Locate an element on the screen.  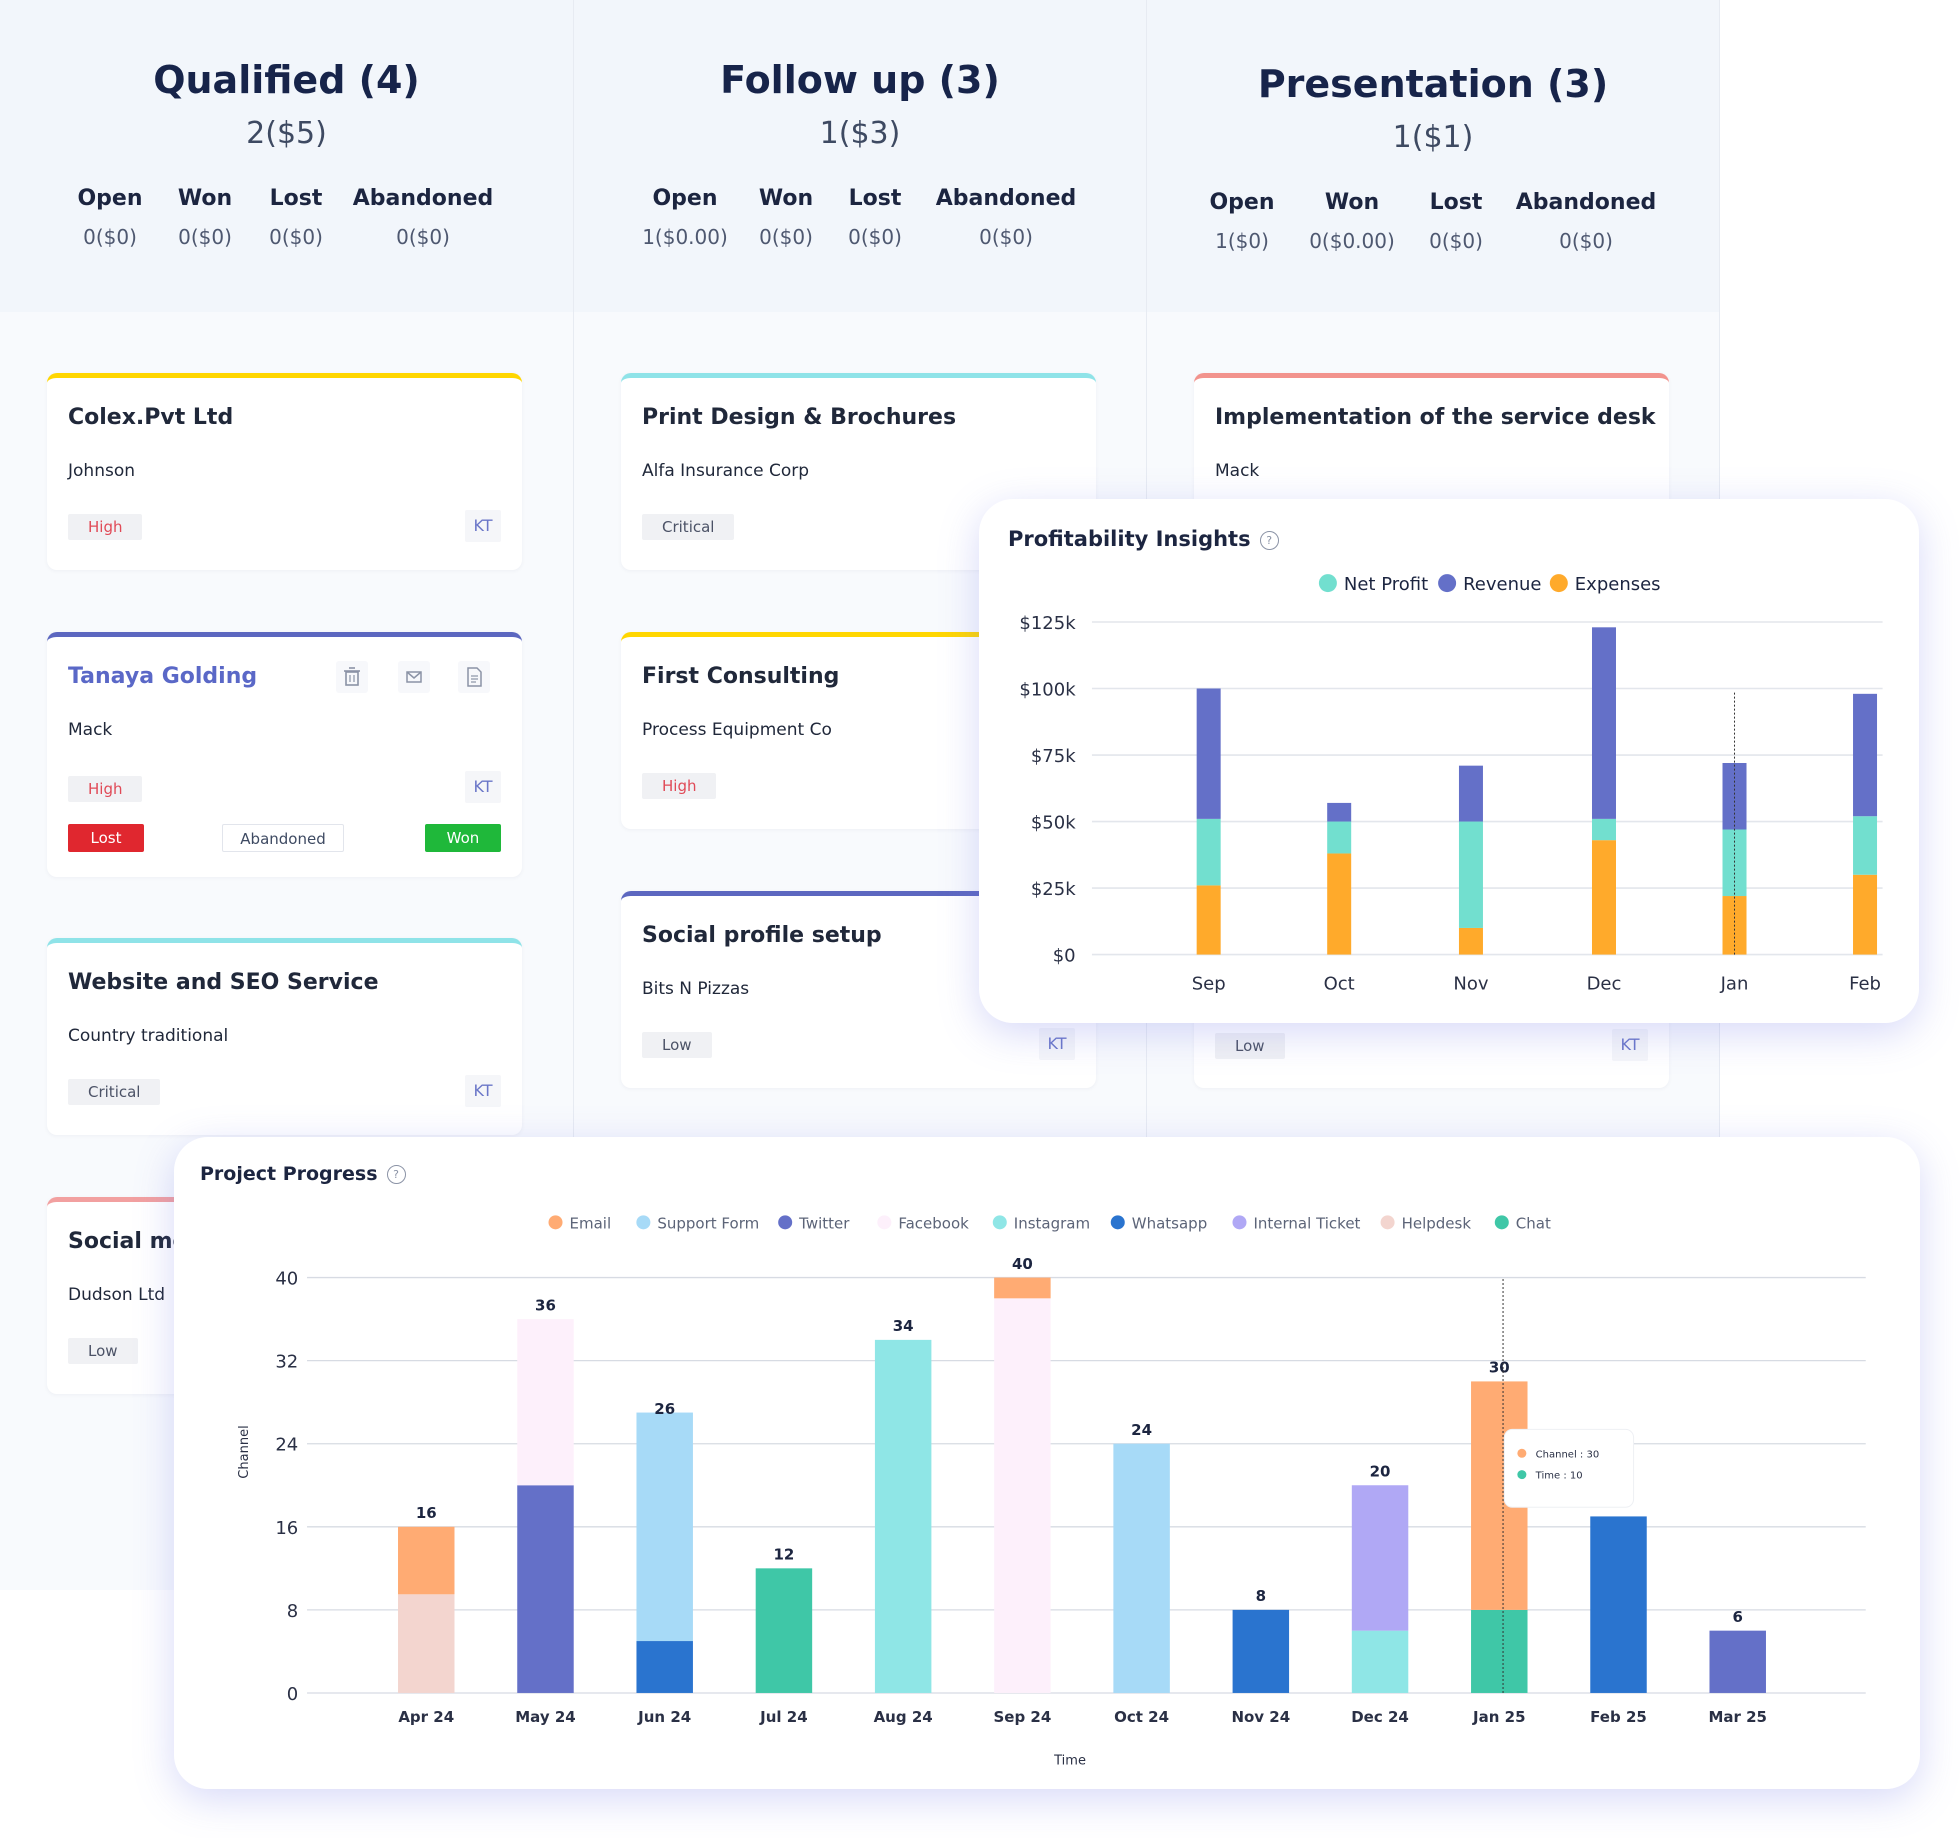
x-tick-label: Jun 24 is located at coordinates (664, 1717).